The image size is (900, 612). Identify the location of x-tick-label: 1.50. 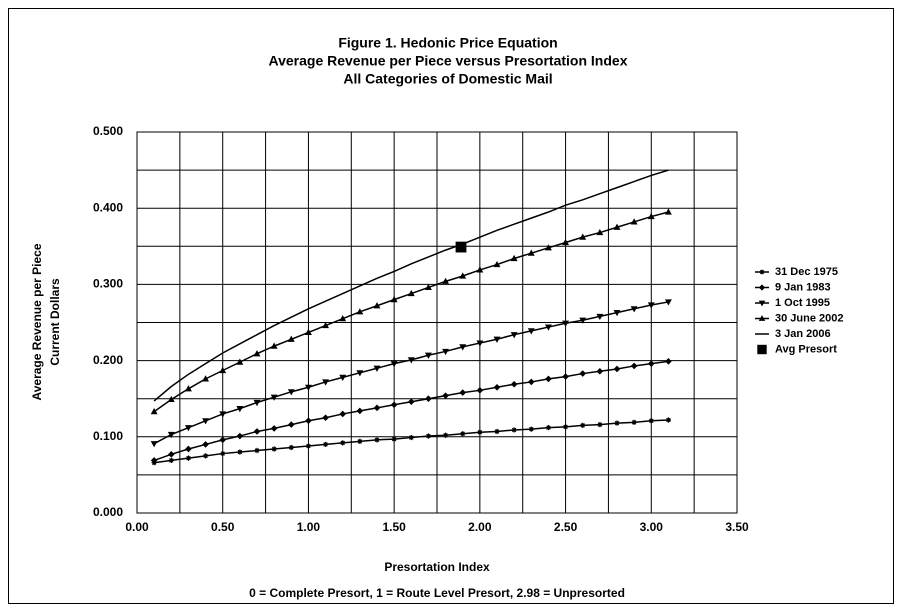
(394, 527).